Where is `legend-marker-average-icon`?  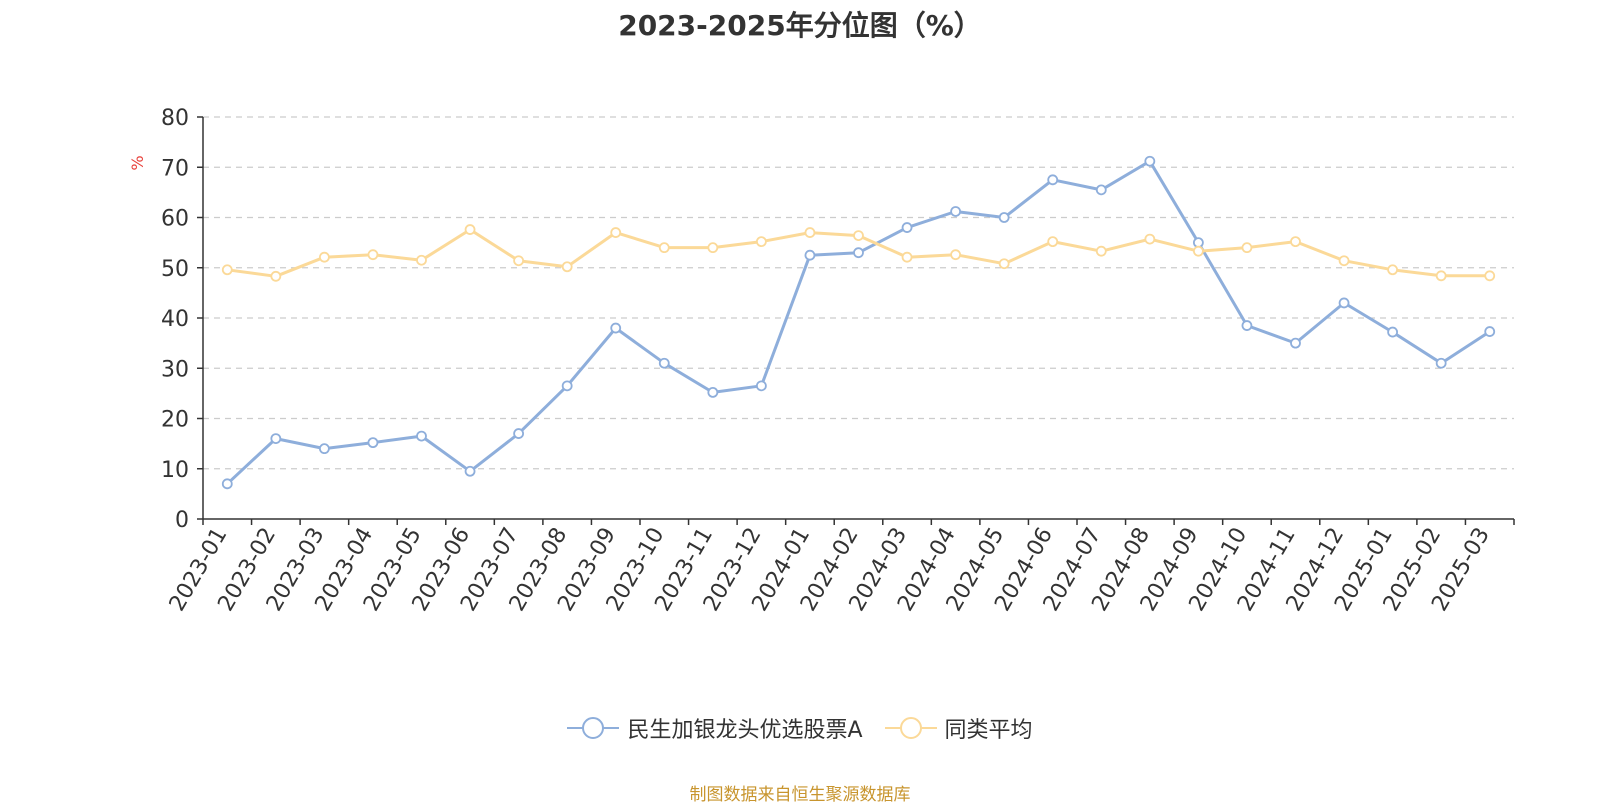 legend-marker-average-icon is located at coordinates (910, 728).